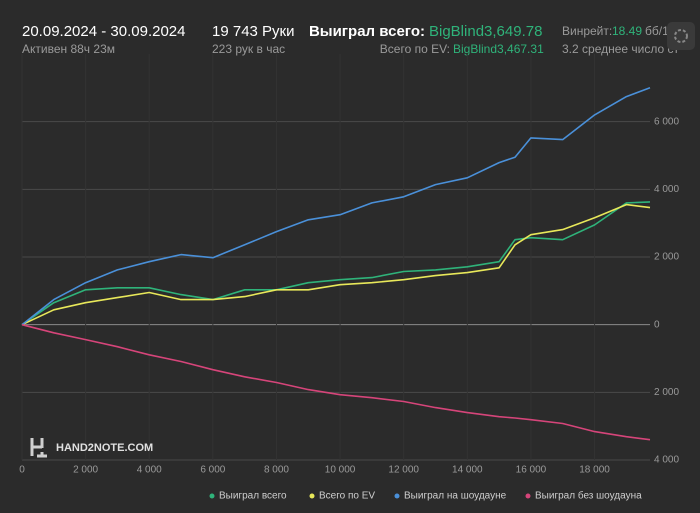 The width and height of the screenshot is (700, 513). Describe the element at coordinates (627, 31) in the screenshot. I see `winrate-value: 18.49` at that location.